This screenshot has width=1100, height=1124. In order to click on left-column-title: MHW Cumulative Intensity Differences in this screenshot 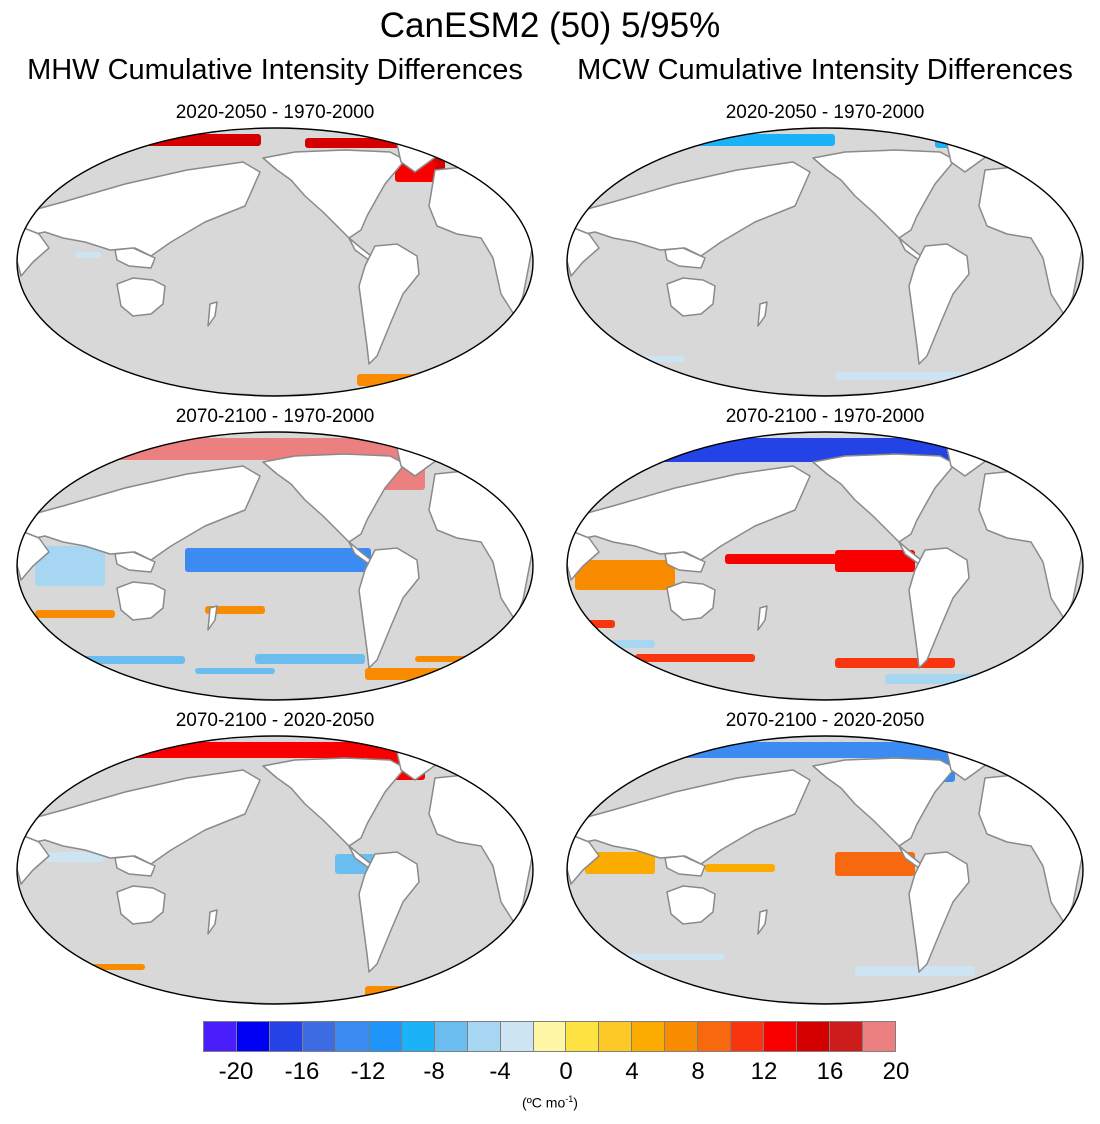, I will do `click(275, 70)`.